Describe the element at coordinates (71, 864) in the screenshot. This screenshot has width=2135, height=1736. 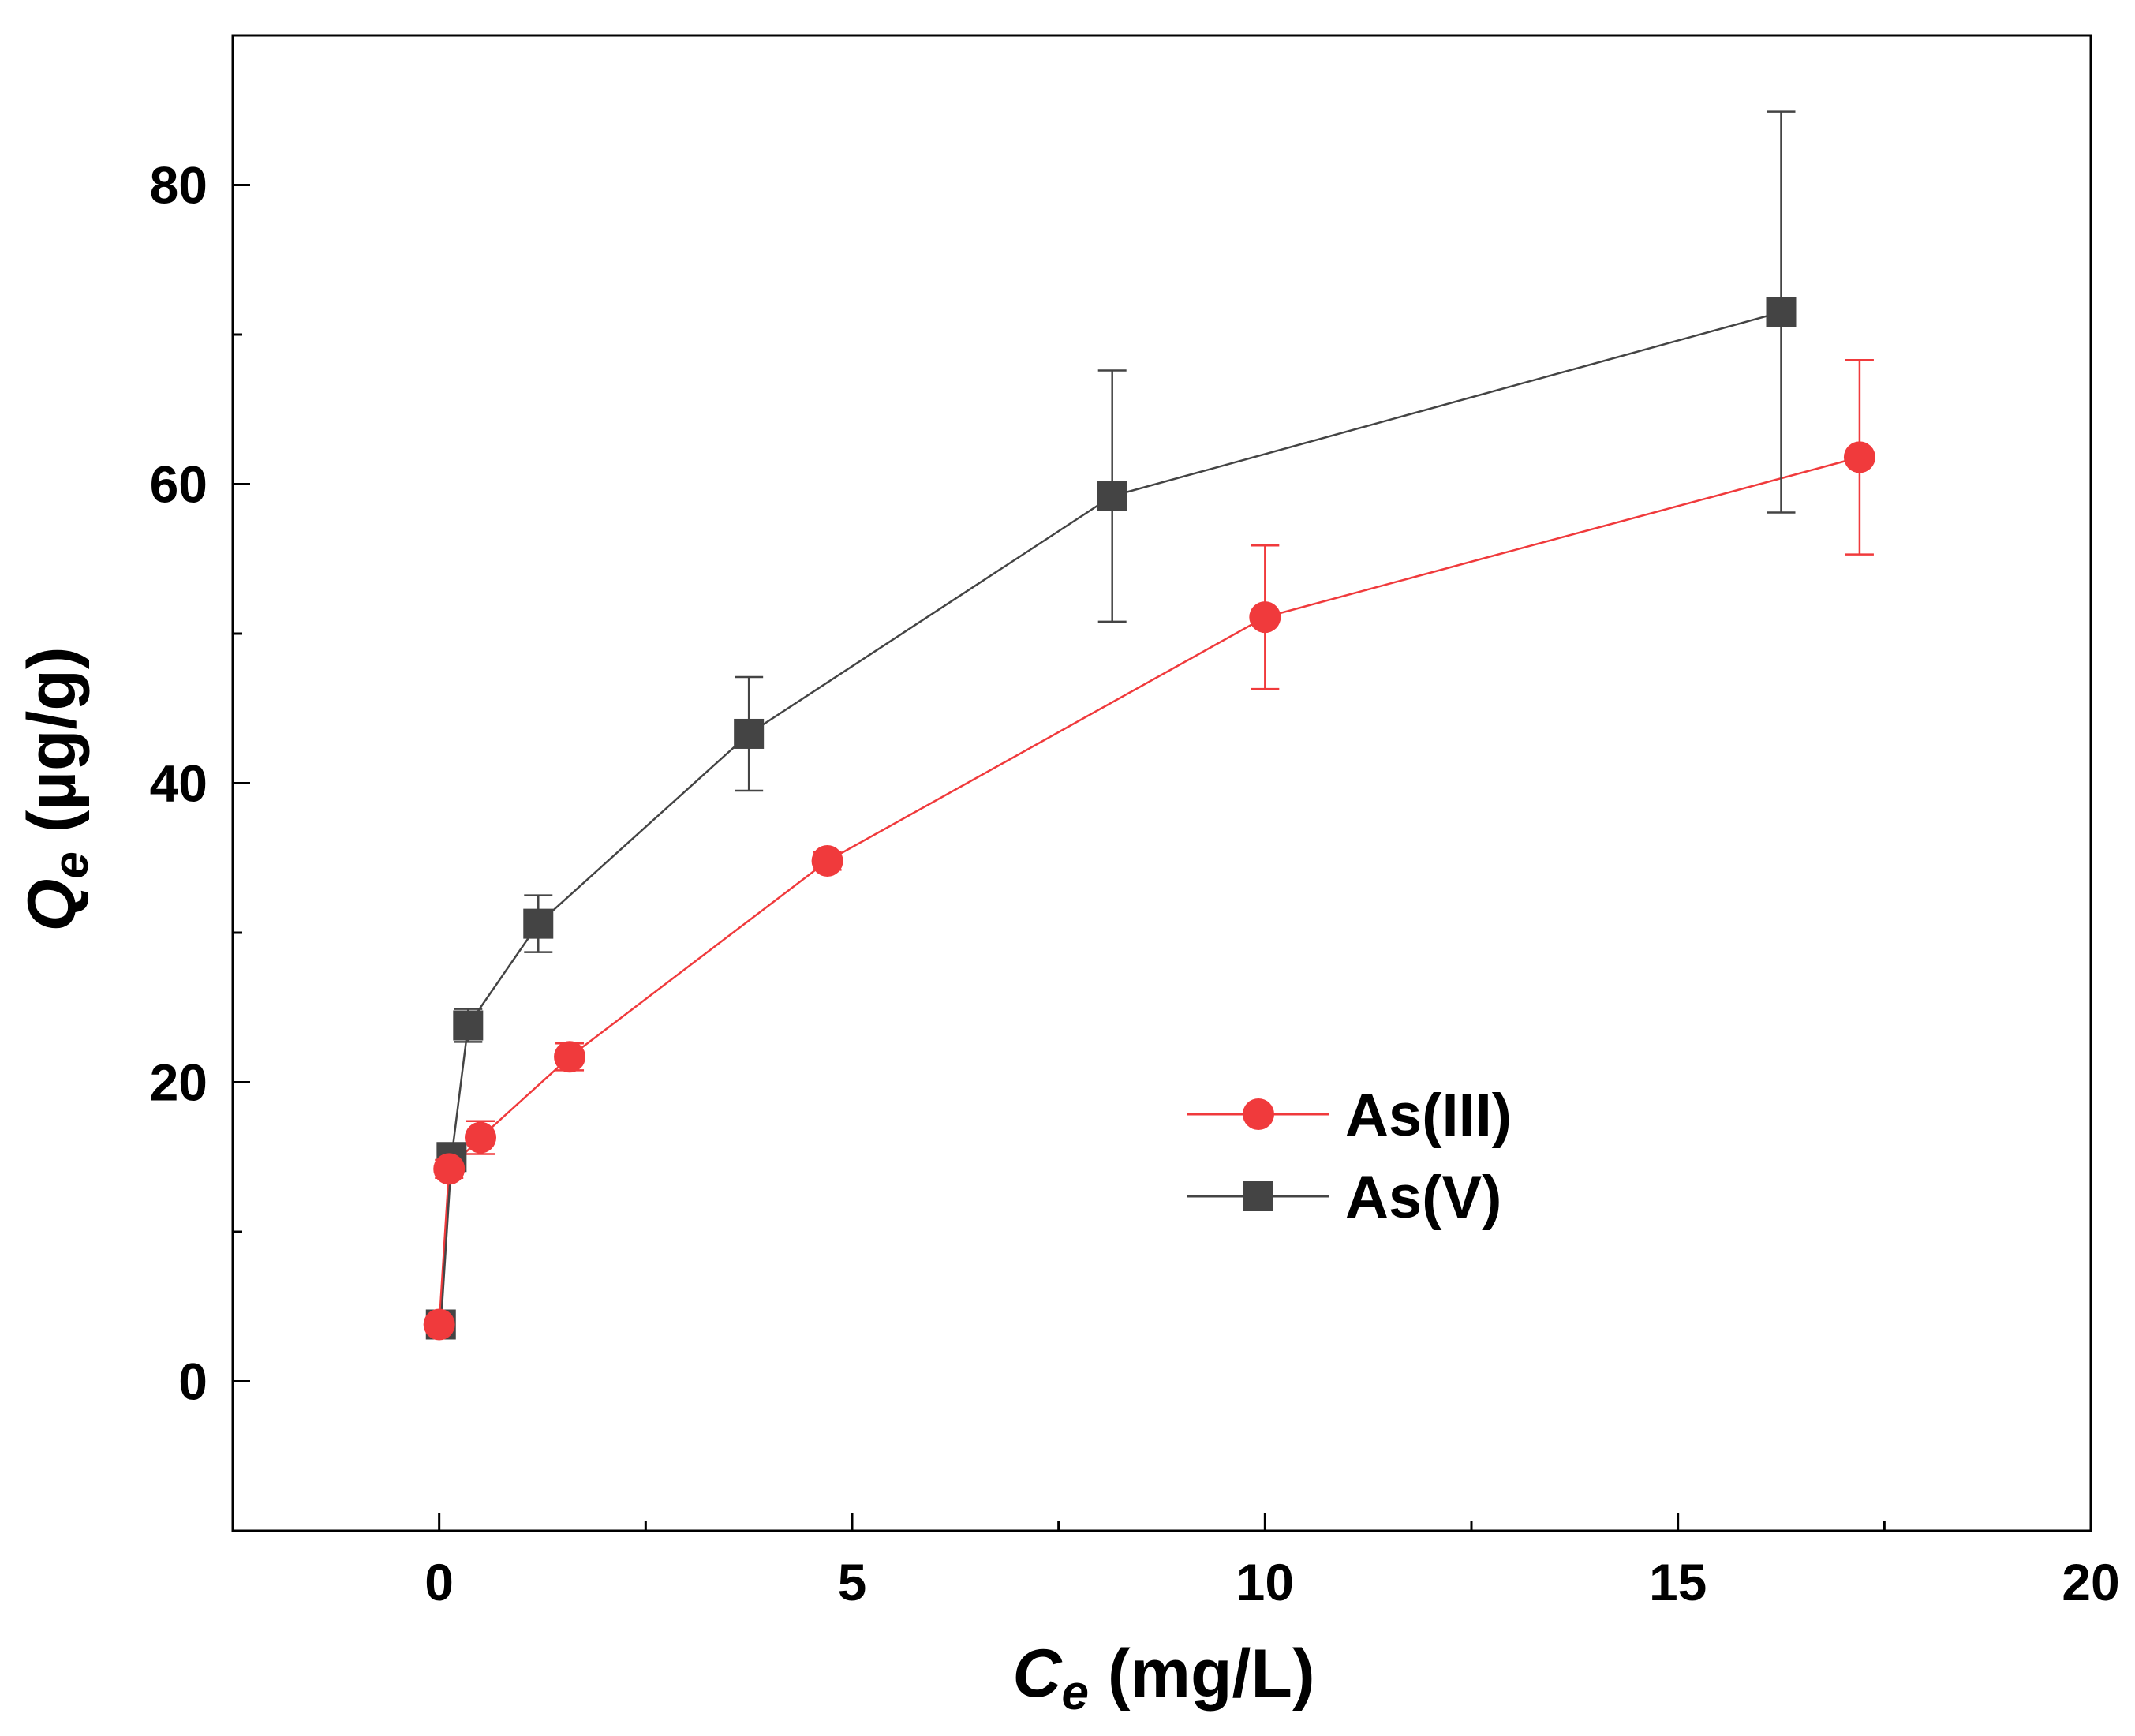
I see `y-axis-title-subscript: e` at that location.